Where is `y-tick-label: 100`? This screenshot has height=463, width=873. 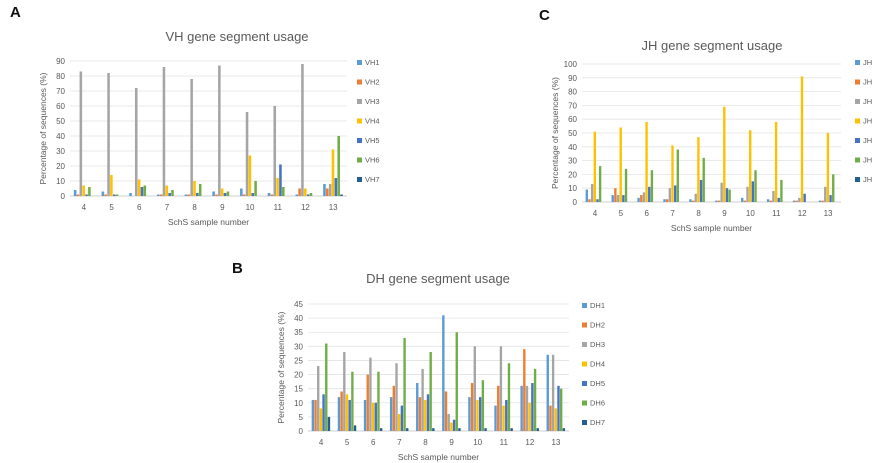
y-tick-label: 100 is located at coordinates (571, 64).